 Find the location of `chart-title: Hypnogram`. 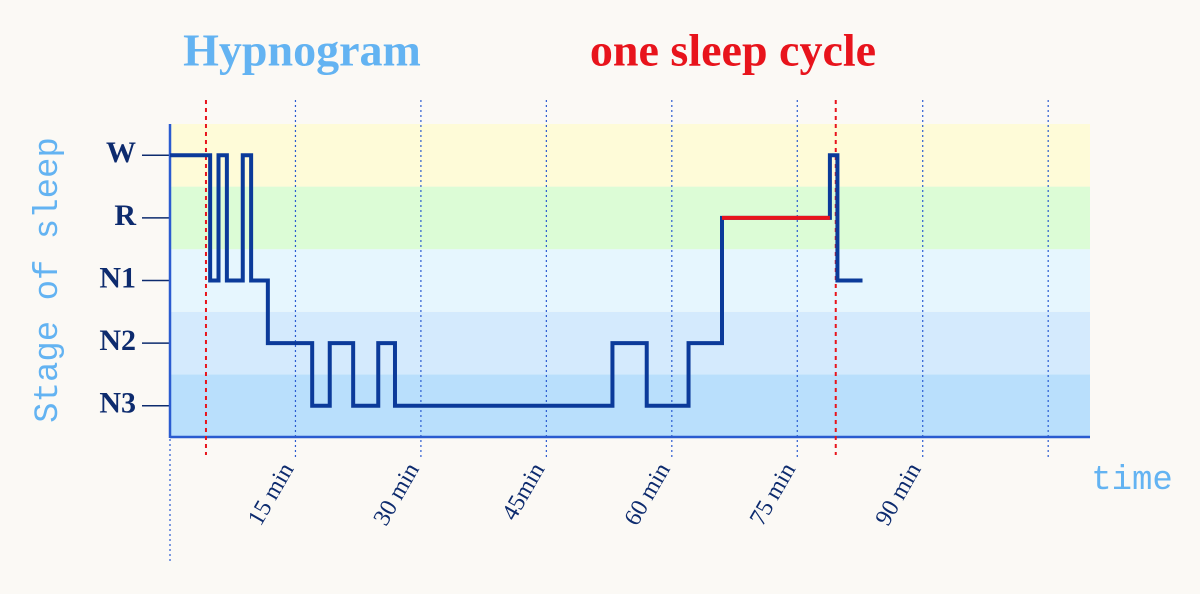

chart-title: Hypnogram is located at coordinates (302, 50).